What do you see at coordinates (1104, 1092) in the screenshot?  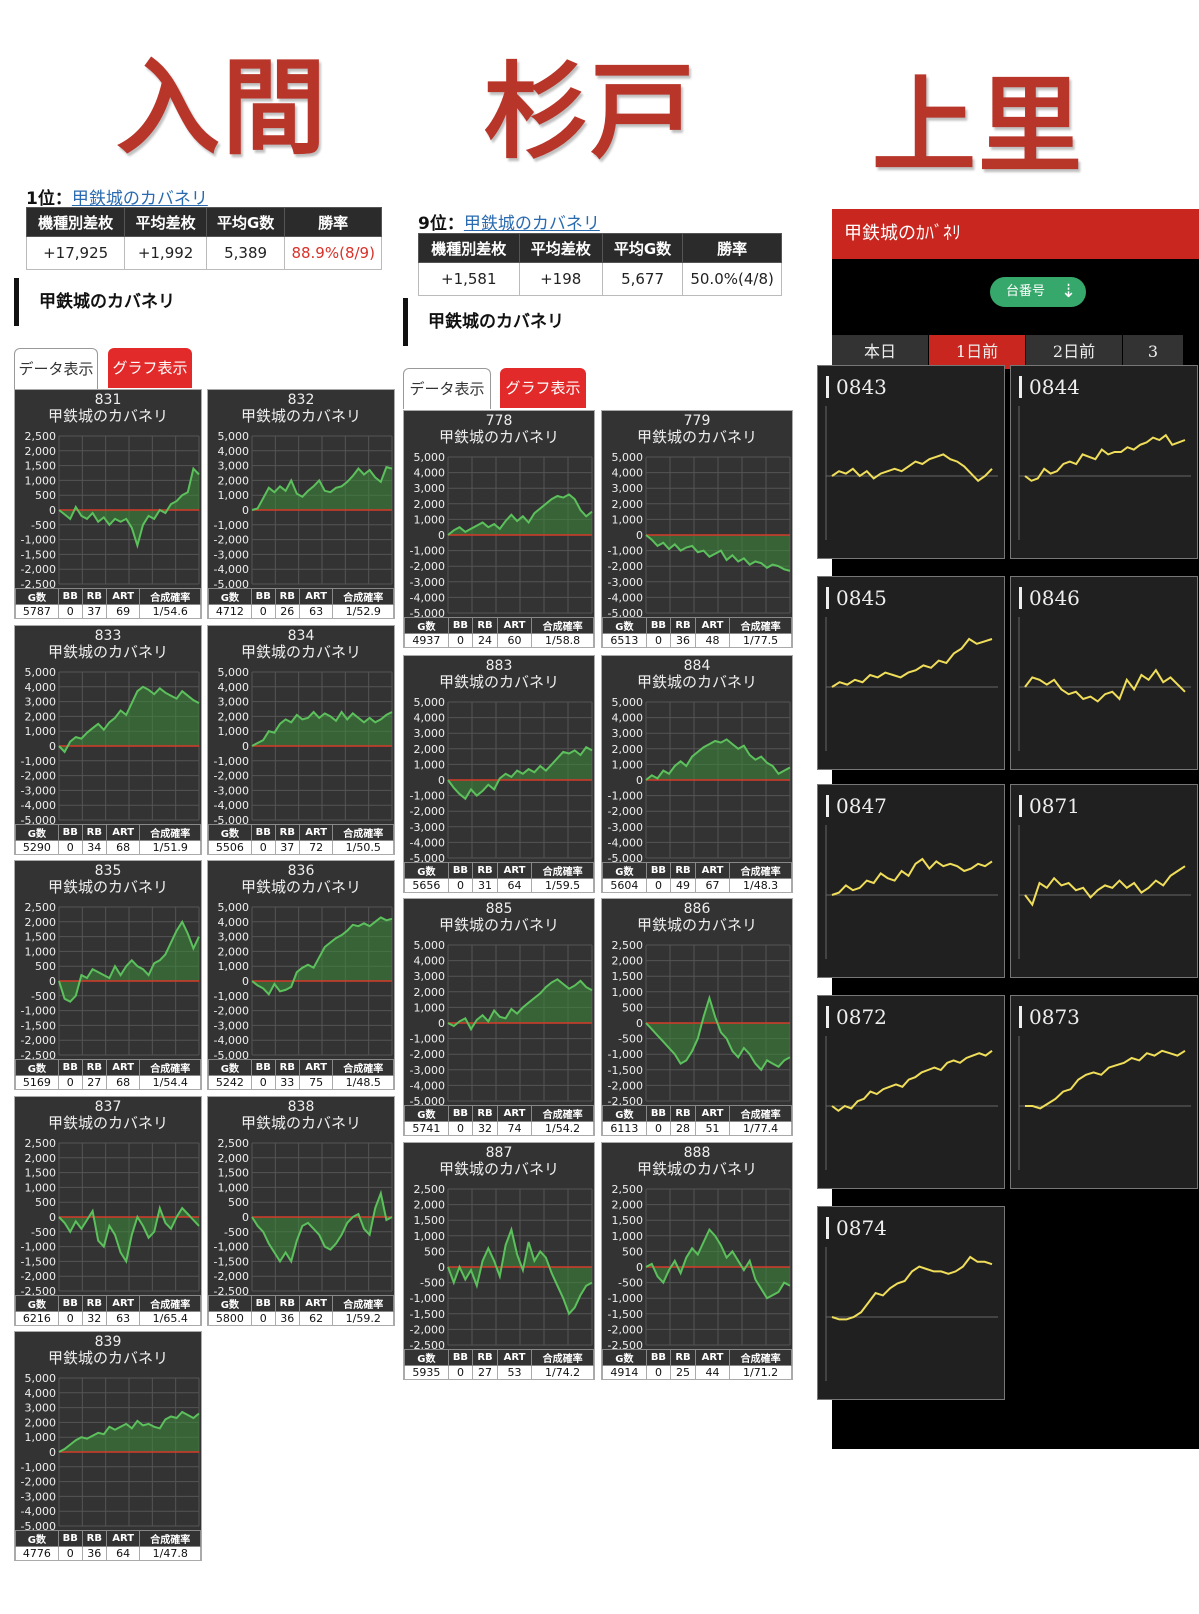 I see `kamisato-machine-card: 0873` at bounding box center [1104, 1092].